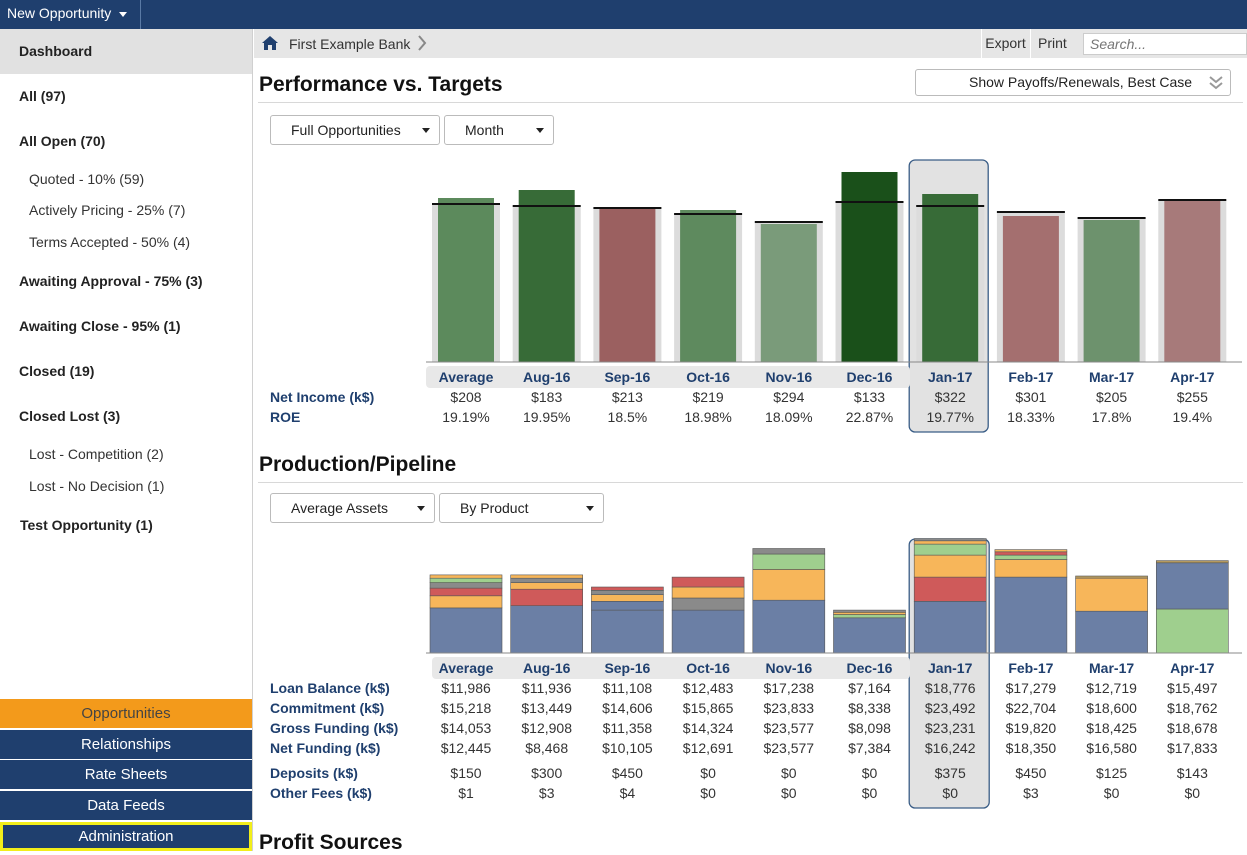  What do you see at coordinates (788, 377) in the screenshot?
I see `category-label: Nov-16` at bounding box center [788, 377].